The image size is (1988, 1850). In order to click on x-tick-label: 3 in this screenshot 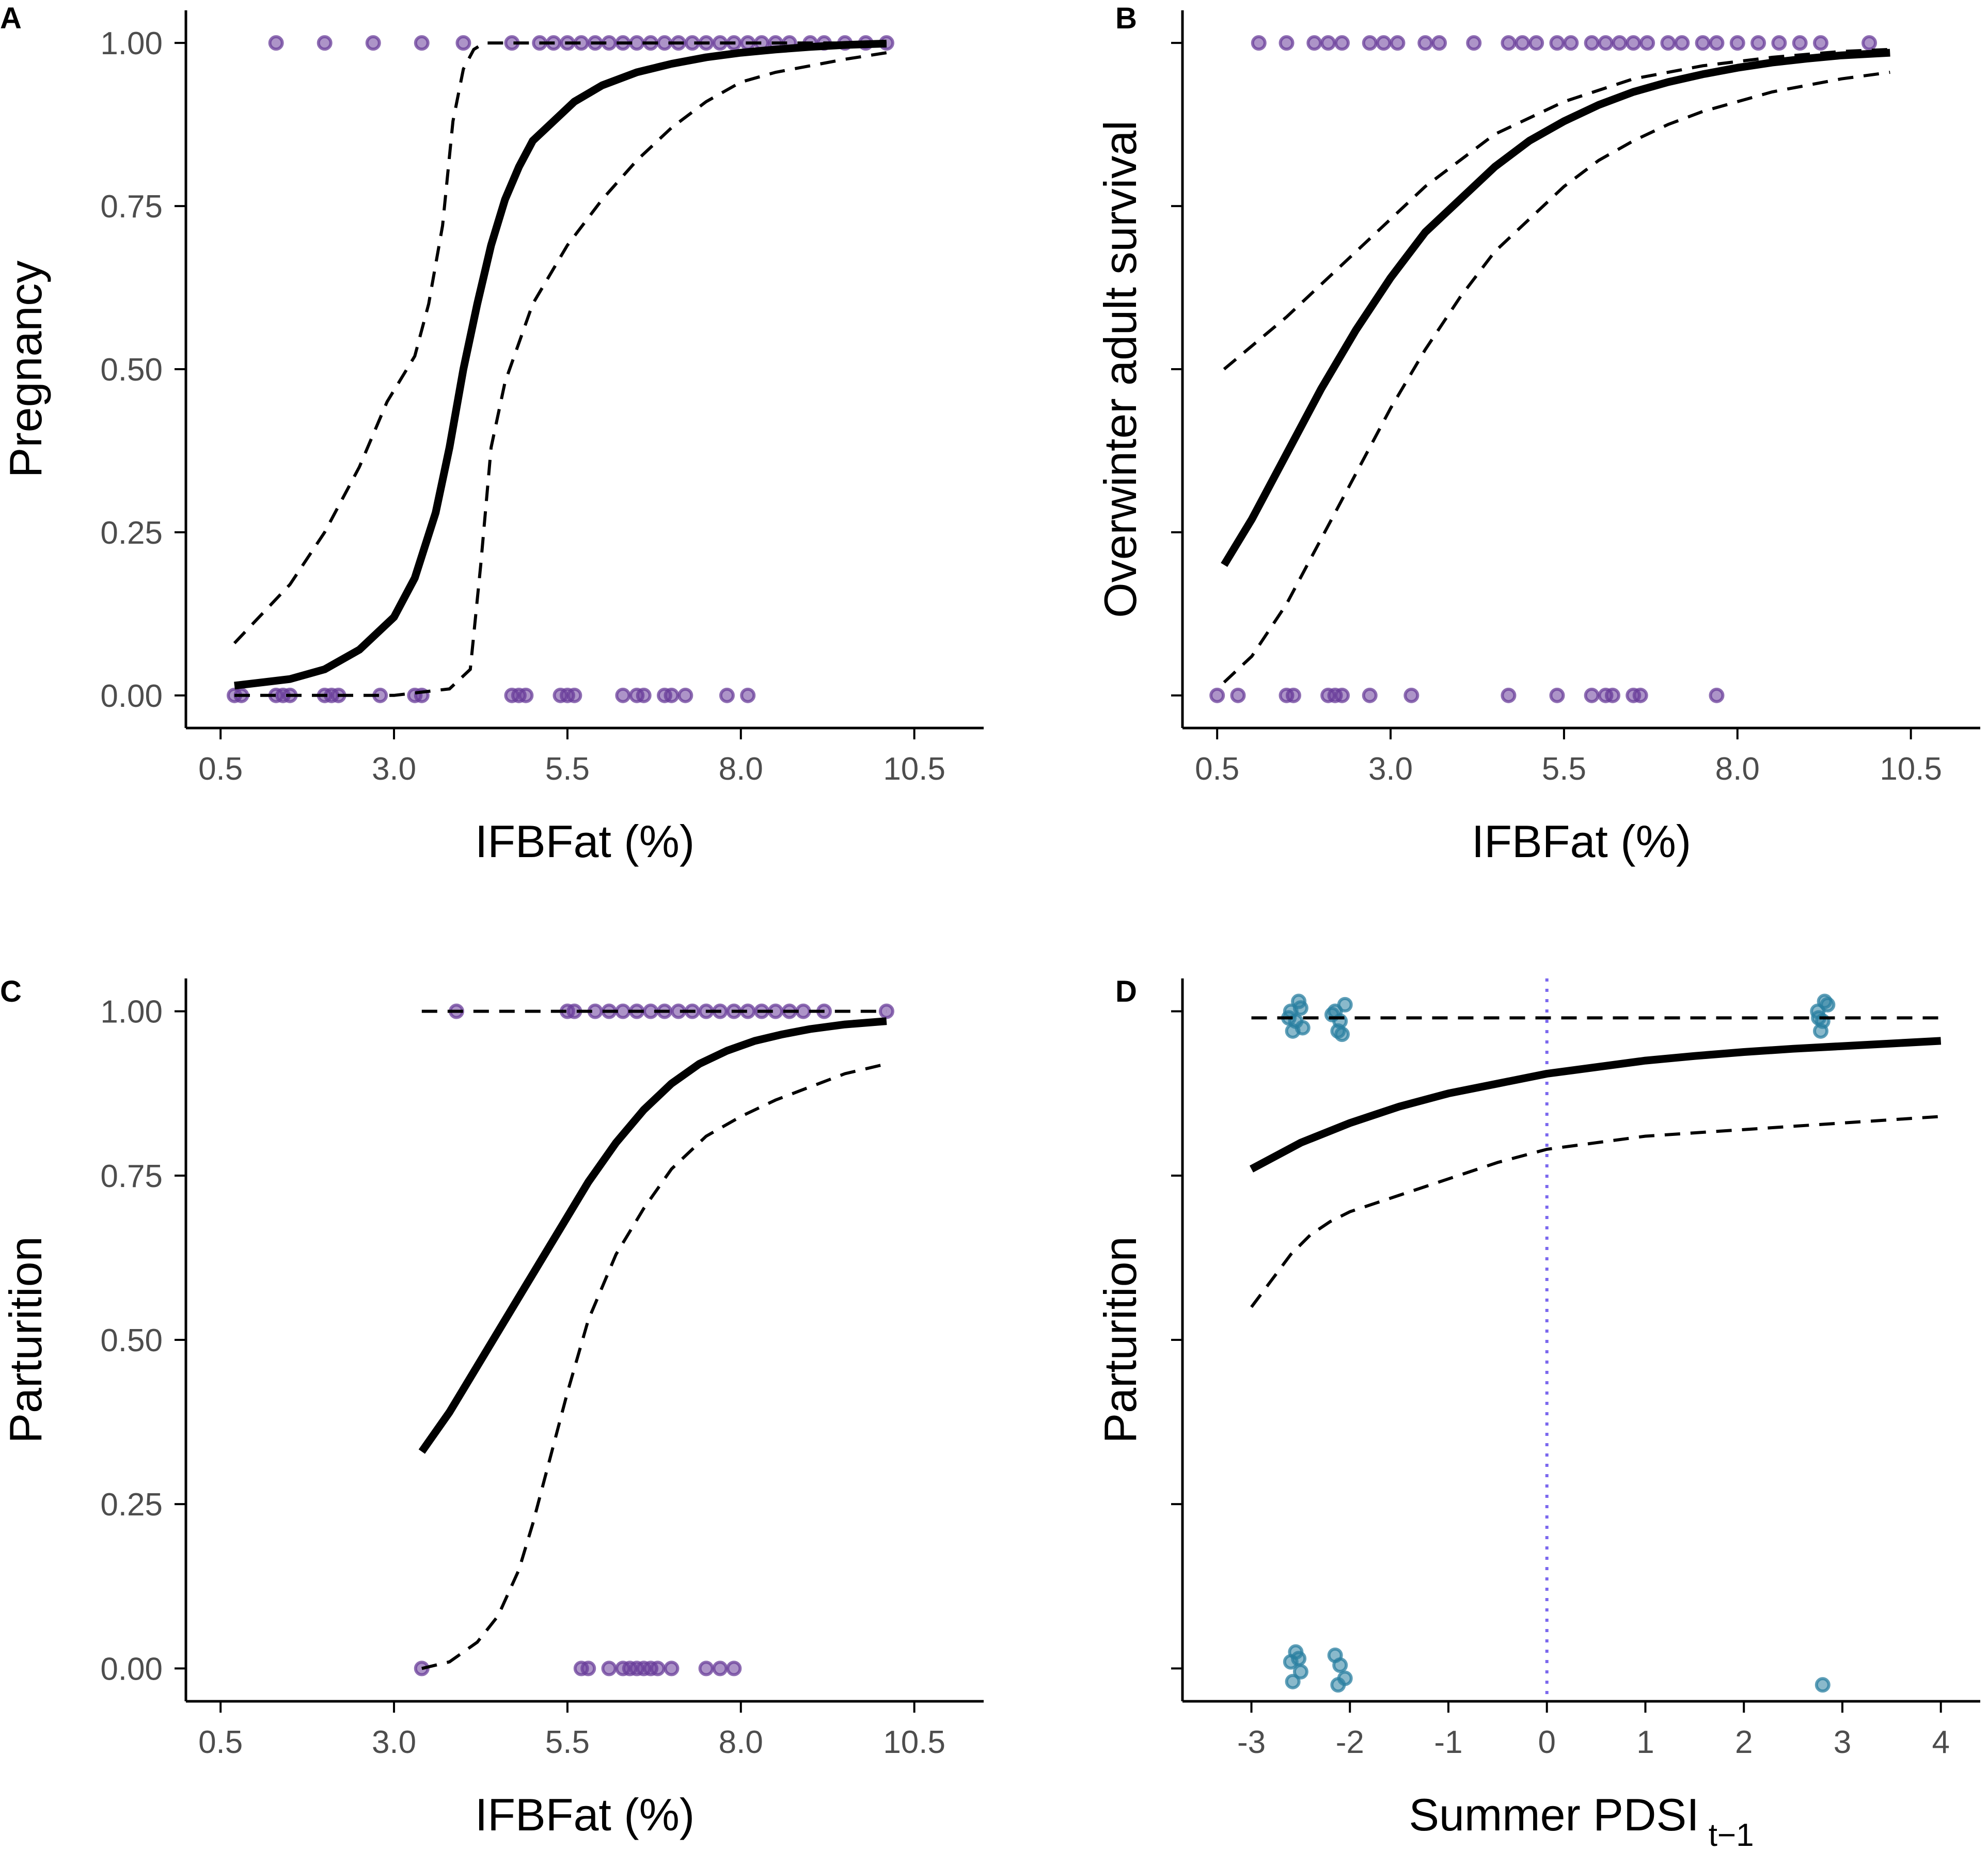, I will do `click(1843, 1742)`.